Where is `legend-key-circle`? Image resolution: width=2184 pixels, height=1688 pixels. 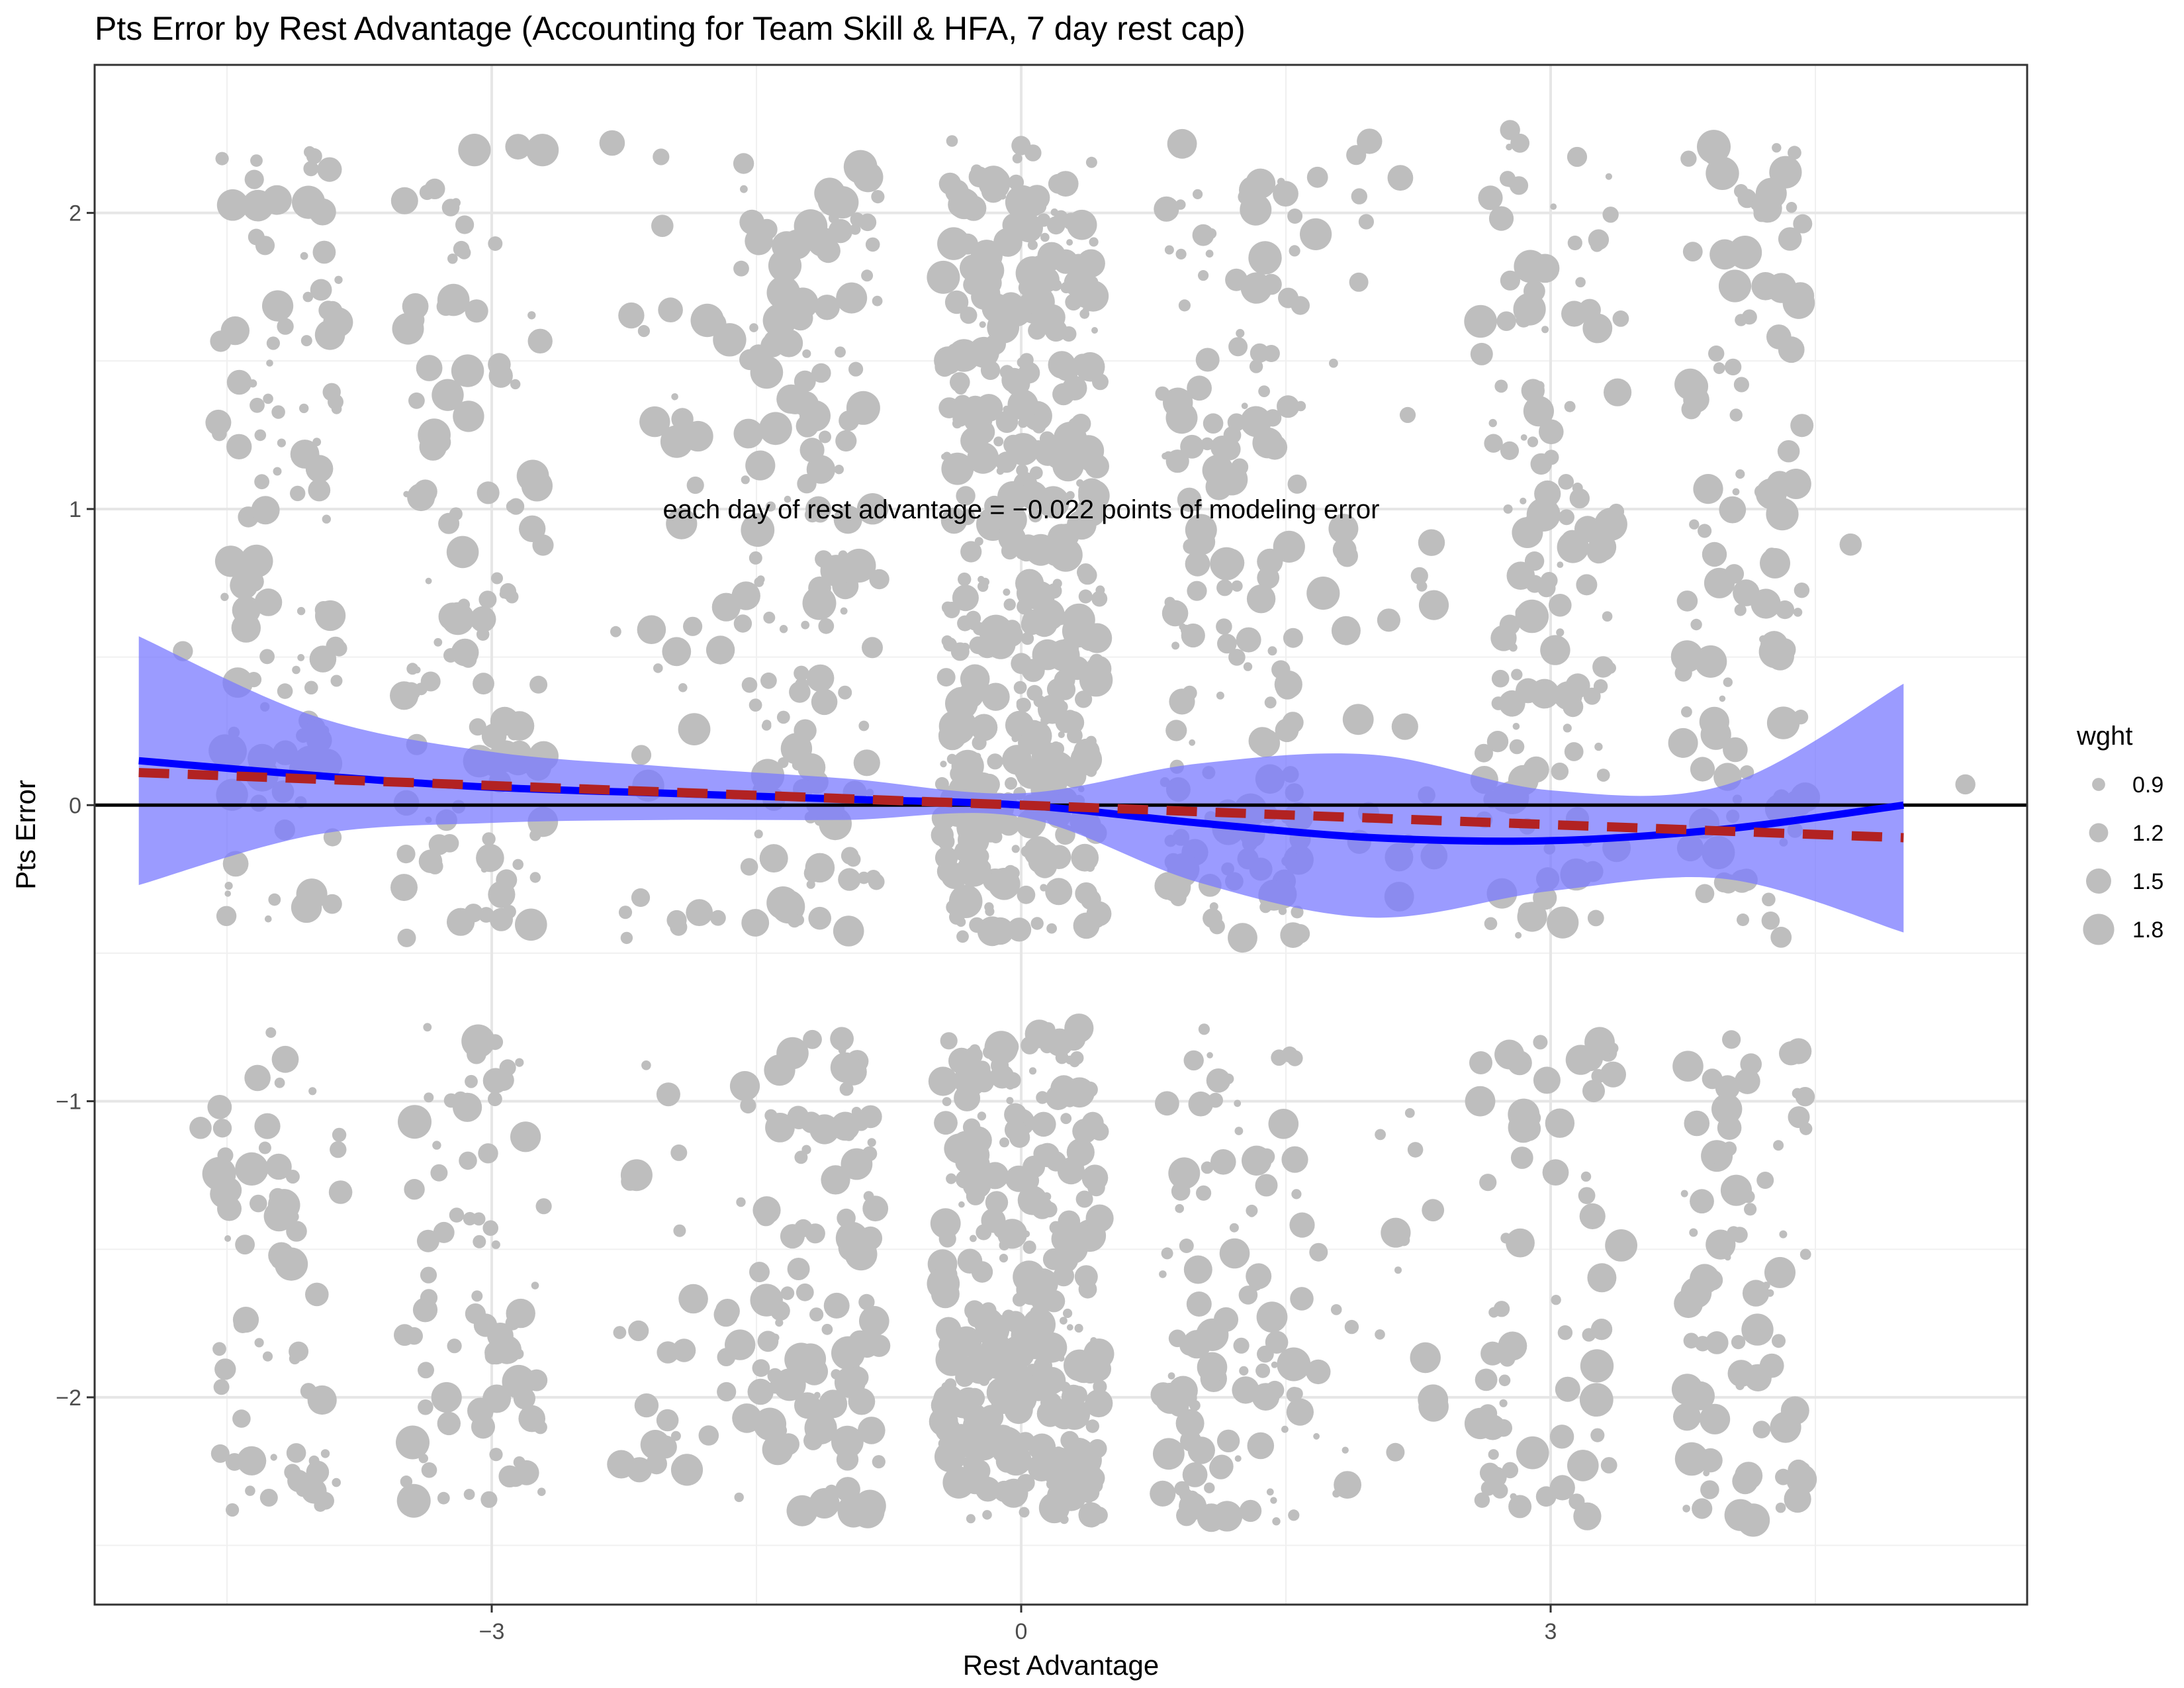
legend-key-circle is located at coordinates (2098, 881).